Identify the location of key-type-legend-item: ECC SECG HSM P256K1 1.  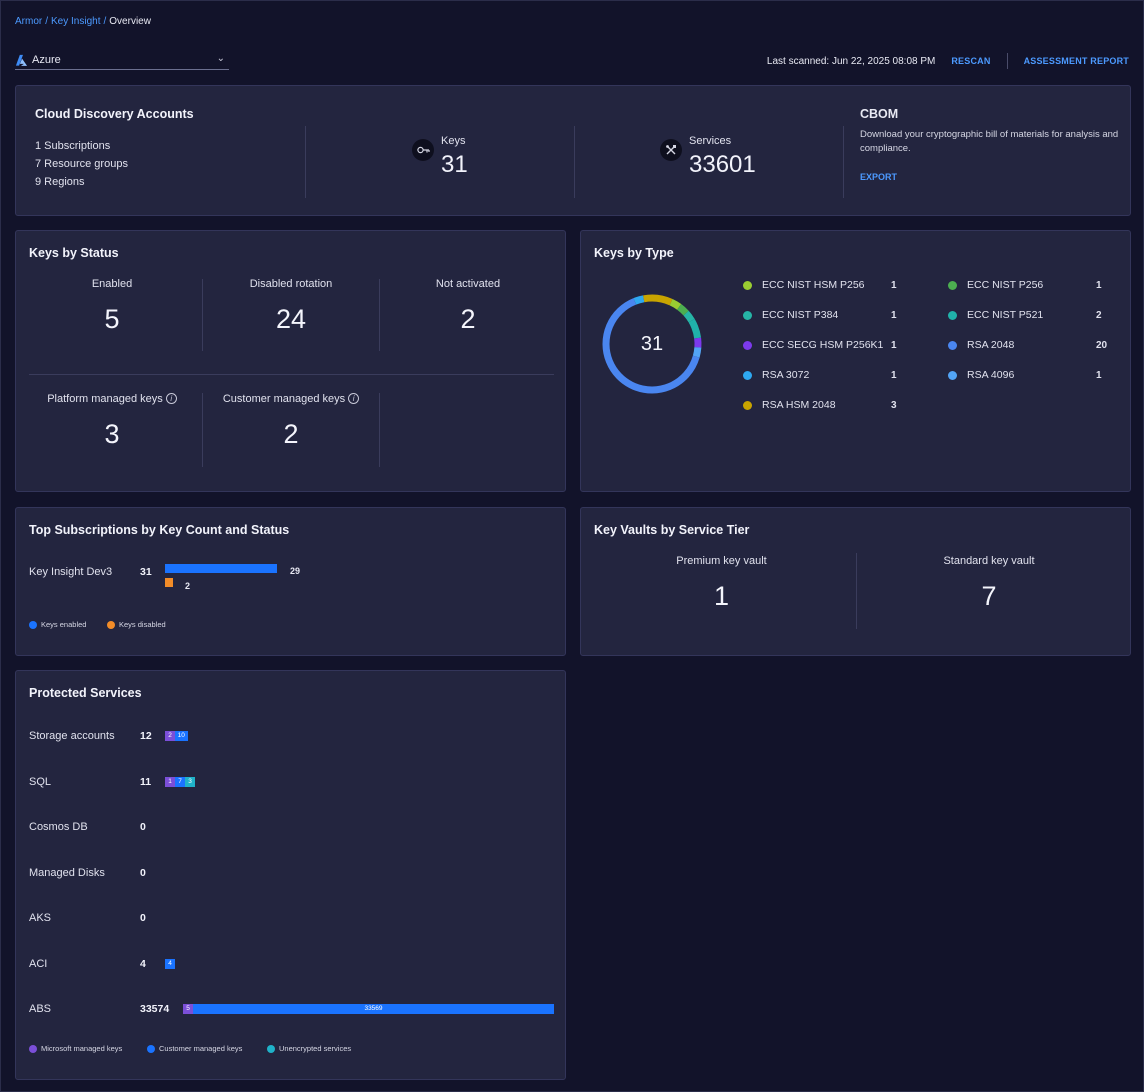
(823, 345).